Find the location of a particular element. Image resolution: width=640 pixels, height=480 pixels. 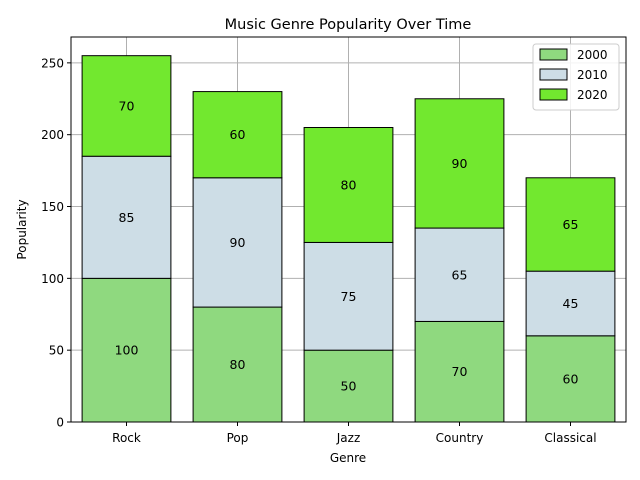

legend-swatch-2000 is located at coordinates (553, 54).